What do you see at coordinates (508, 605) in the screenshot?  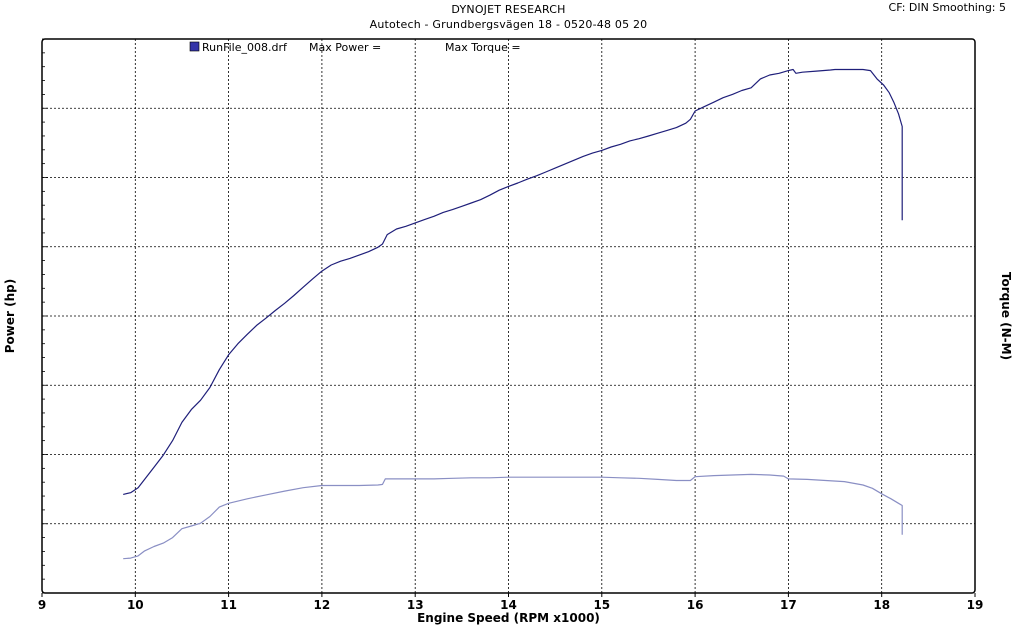 I see `x-tick-label: 14` at bounding box center [508, 605].